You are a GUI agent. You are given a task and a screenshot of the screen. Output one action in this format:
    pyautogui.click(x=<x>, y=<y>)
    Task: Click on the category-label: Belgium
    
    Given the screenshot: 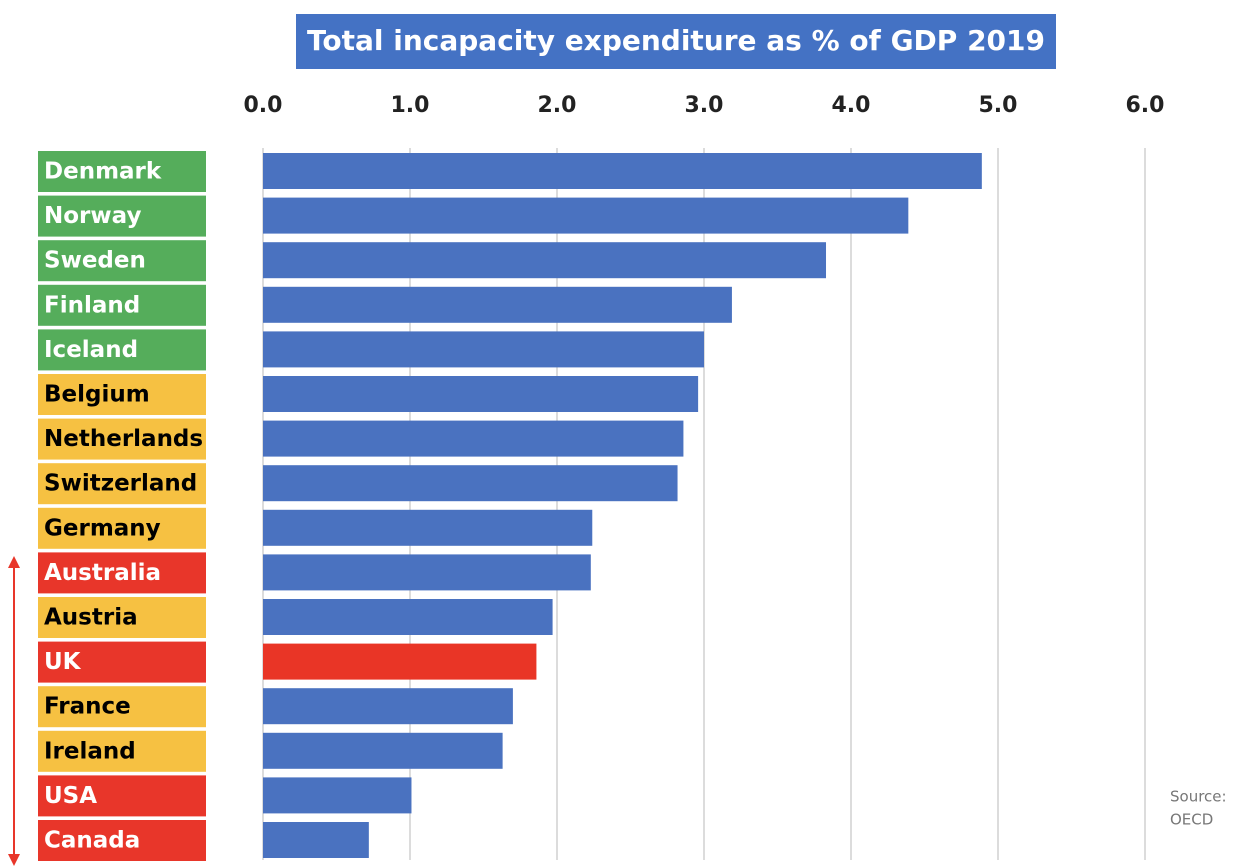 What is the action you would take?
    pyautogui.click(x=97, y=395)
    